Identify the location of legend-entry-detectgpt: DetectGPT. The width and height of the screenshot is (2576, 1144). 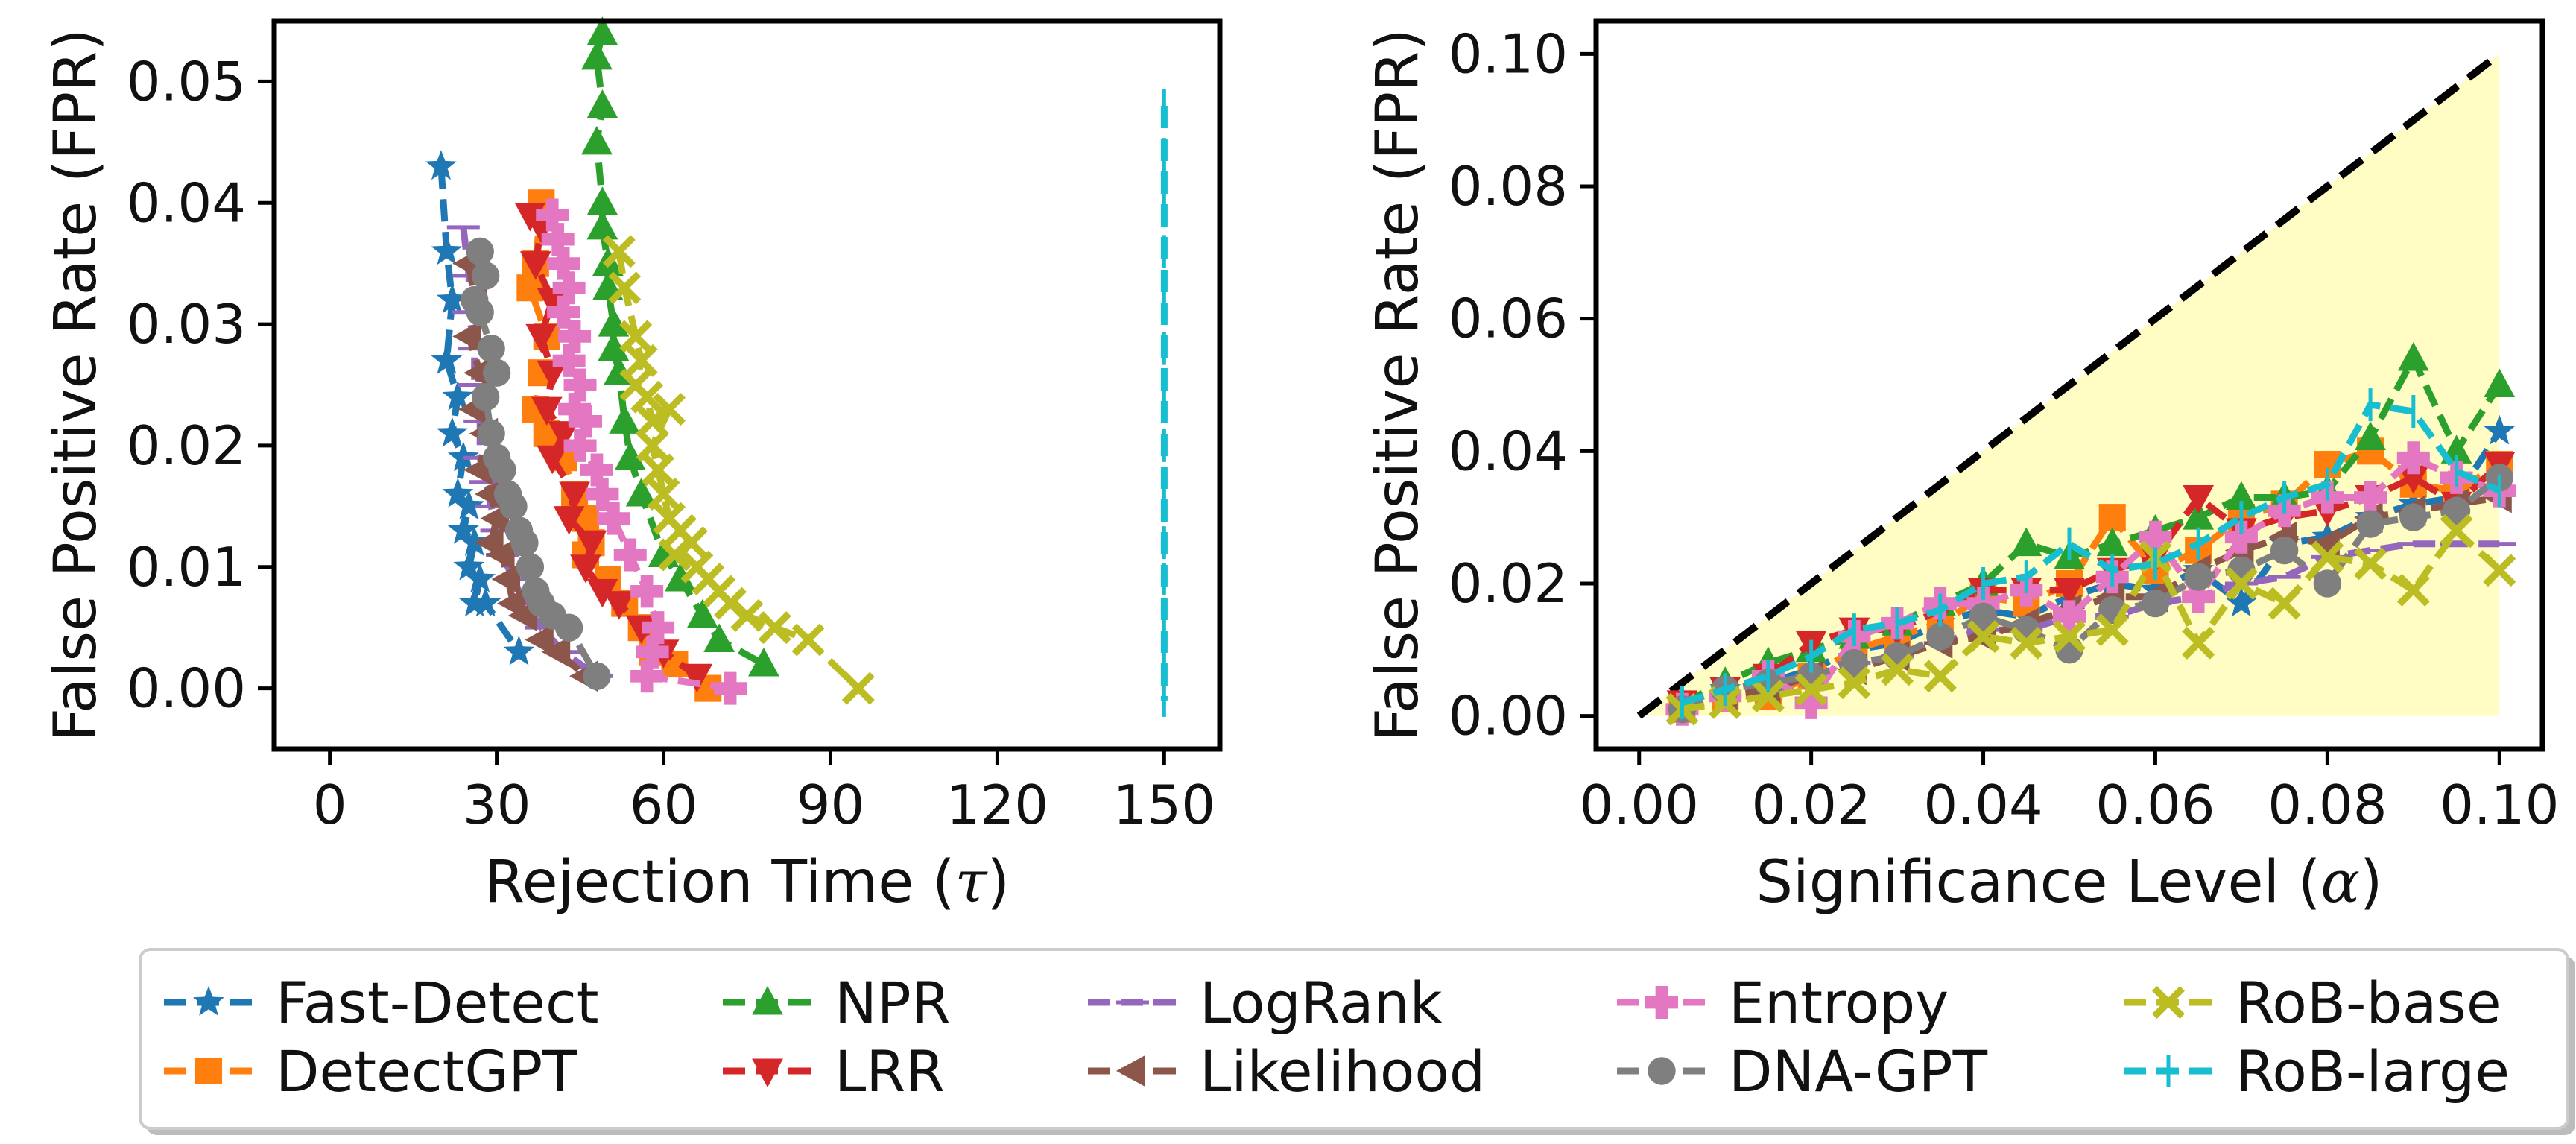
(370, 1071).